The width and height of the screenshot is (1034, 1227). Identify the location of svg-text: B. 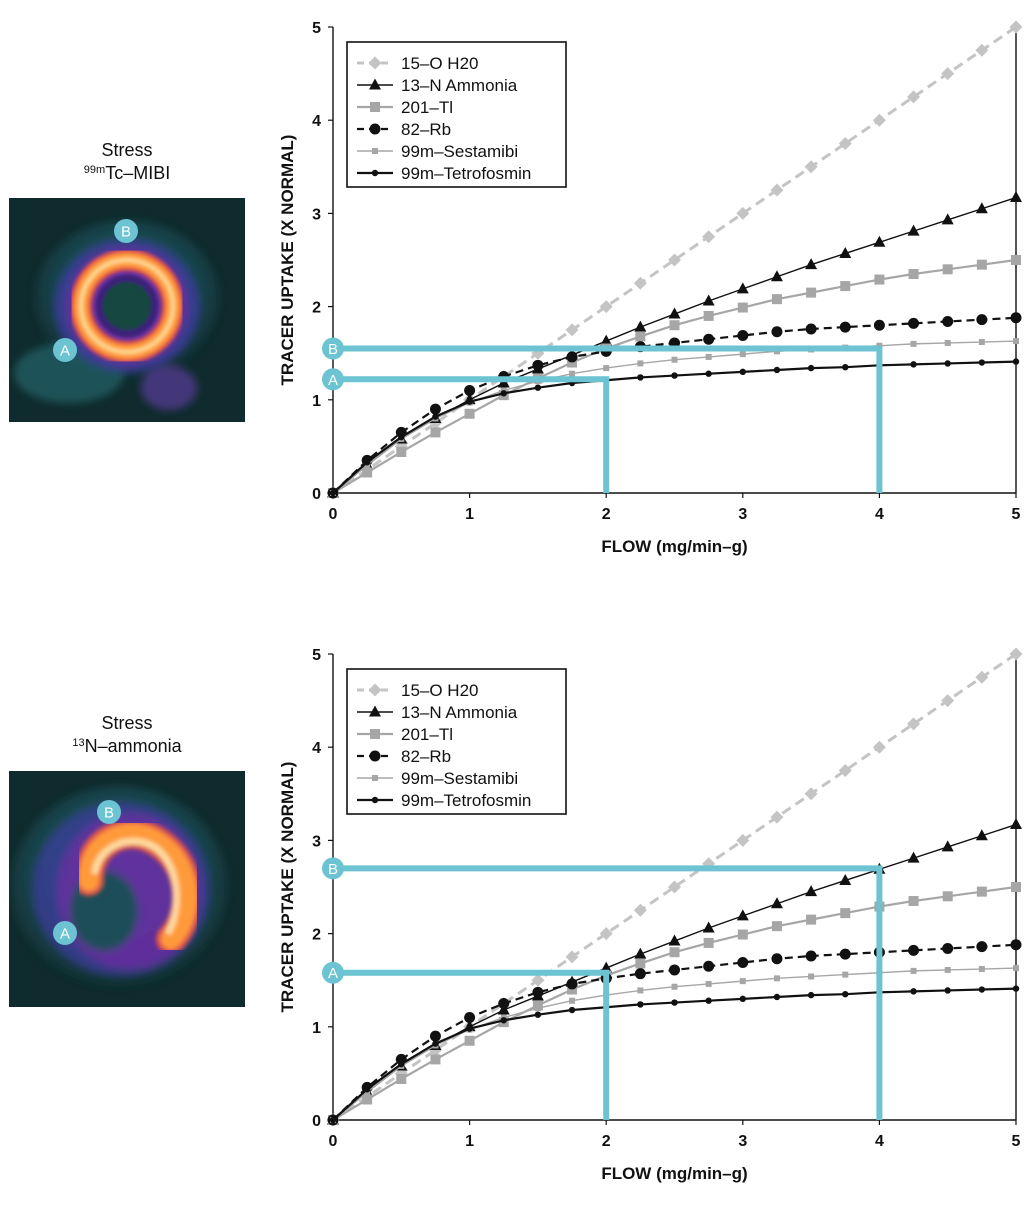
(126, 232).